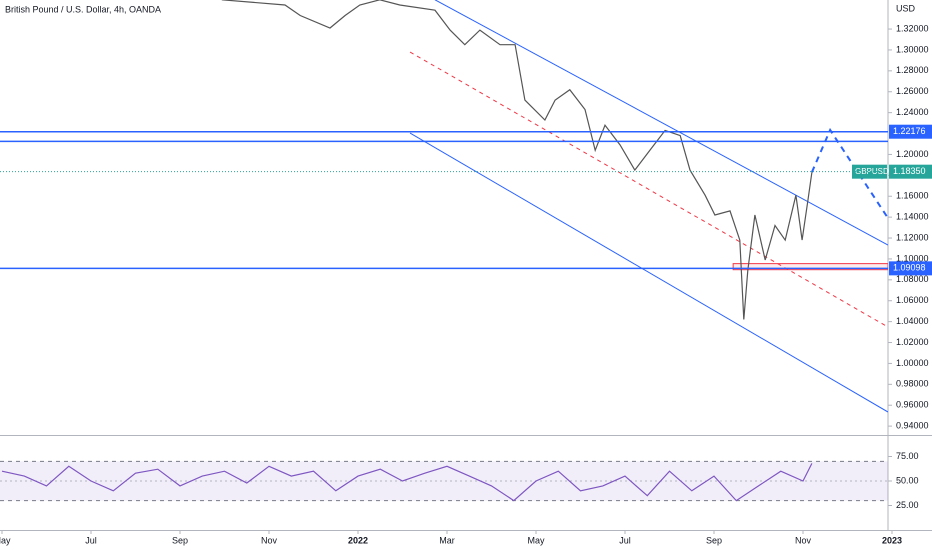 This screenshot has width=932, height=550. Describe the element at coordinates (912, 384) in the screenshot. I see `y-tick-label: 0.98000` at that location.